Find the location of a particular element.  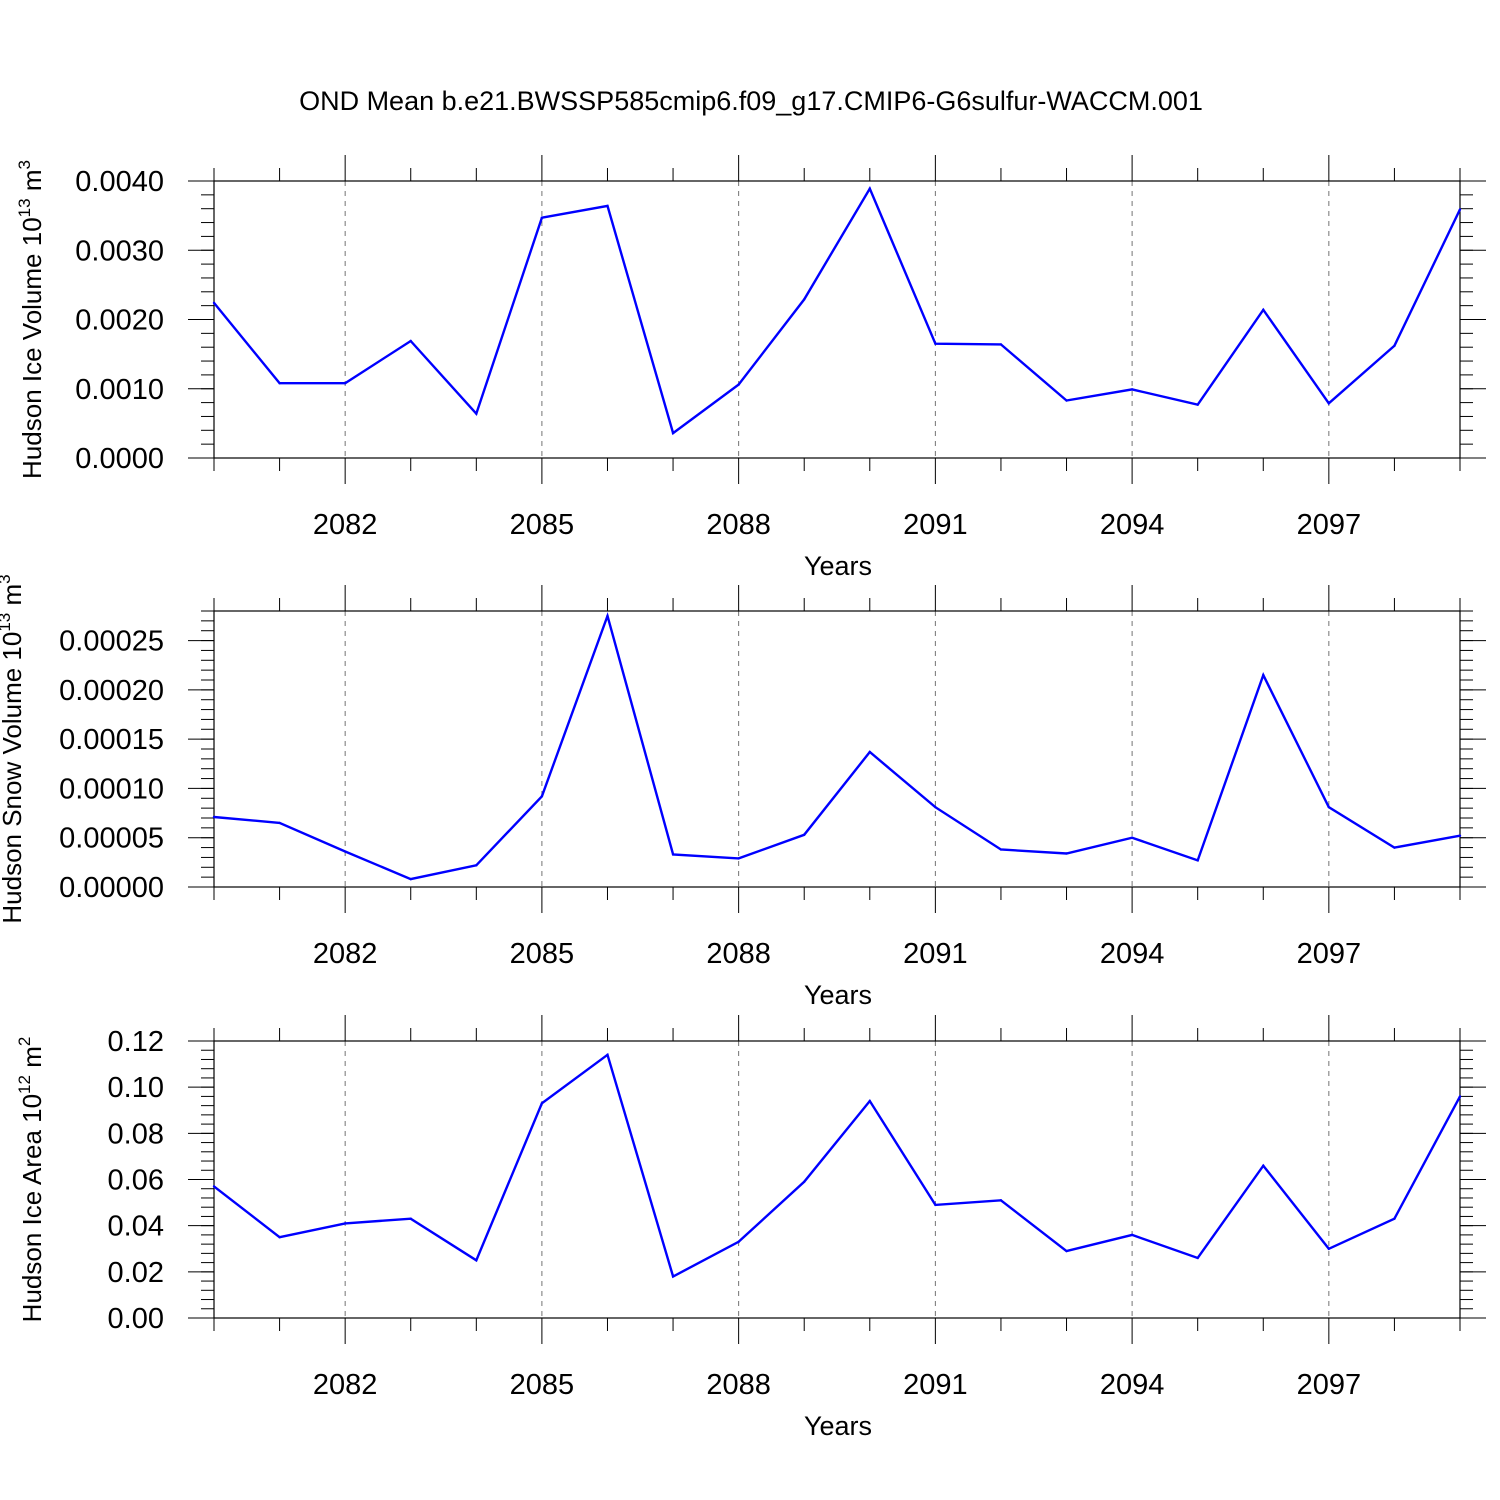

y-axis-label-exponent: 13 is located at coordinates (24, 207).